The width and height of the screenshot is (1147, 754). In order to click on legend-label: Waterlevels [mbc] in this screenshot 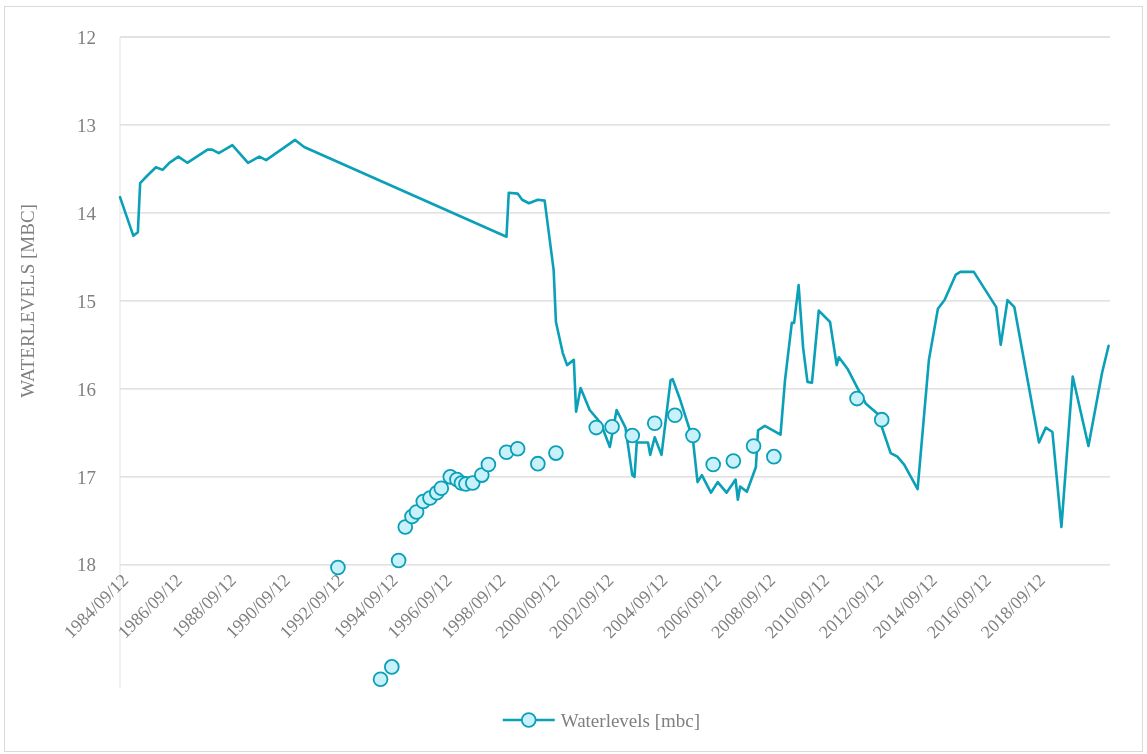, I will do `click(630, 720)`.